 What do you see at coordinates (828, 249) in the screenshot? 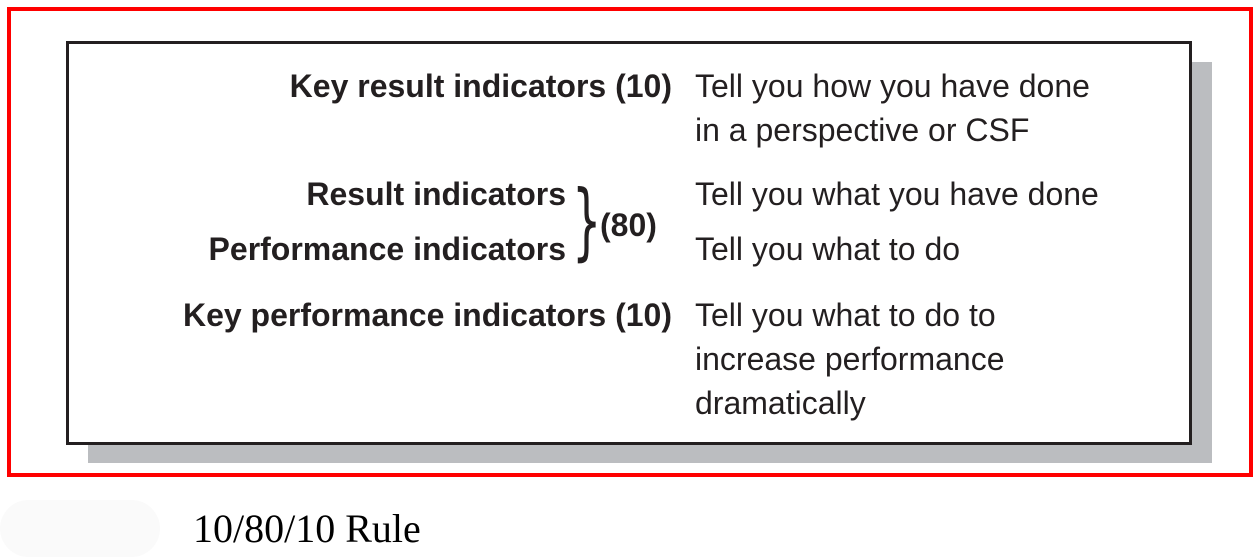
I see `pi-description: Tell you what to do` at bounding box center [828, 249].